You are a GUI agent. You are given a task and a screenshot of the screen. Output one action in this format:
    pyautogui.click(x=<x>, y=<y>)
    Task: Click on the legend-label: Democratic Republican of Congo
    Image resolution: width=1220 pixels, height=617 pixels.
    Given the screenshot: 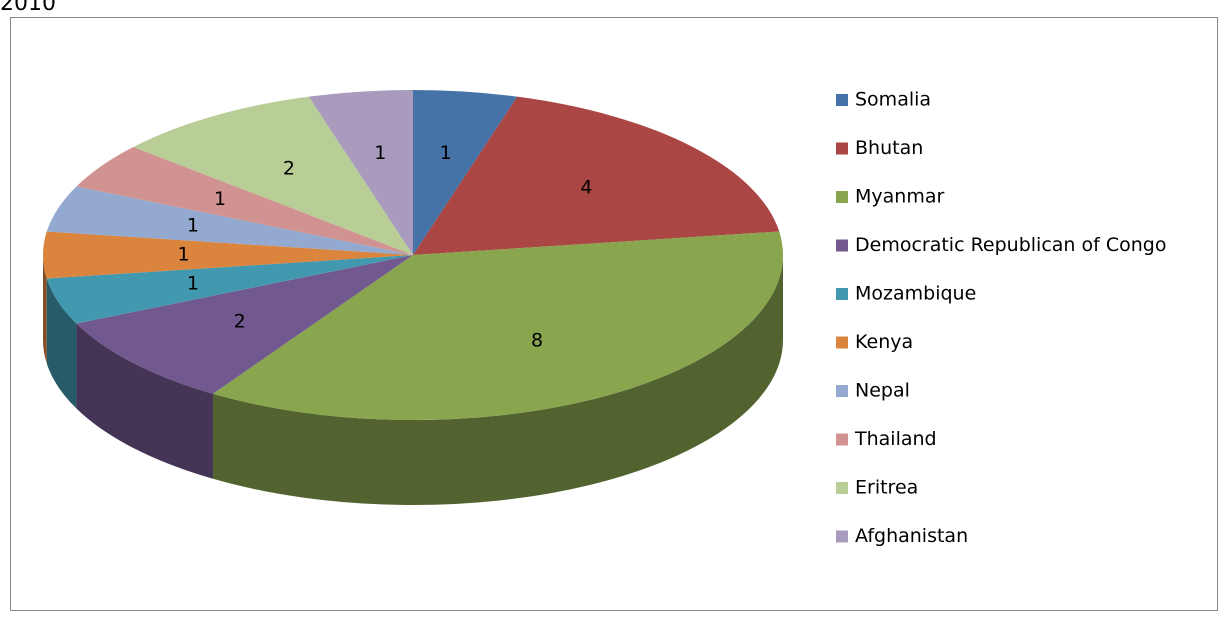 What is the action you would take?
    pyautogui.click(x=1010, y=245)
    